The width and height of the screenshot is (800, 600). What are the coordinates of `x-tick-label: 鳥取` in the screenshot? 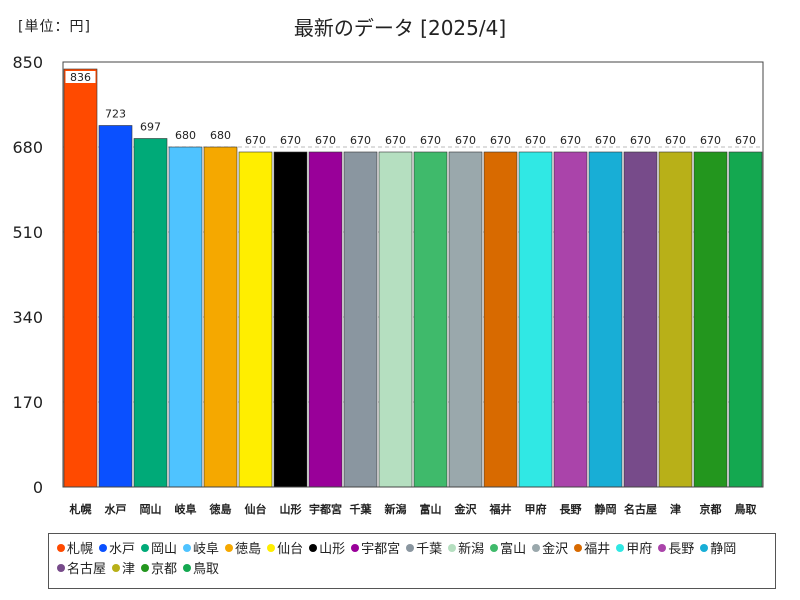 It's located at (746, 509).